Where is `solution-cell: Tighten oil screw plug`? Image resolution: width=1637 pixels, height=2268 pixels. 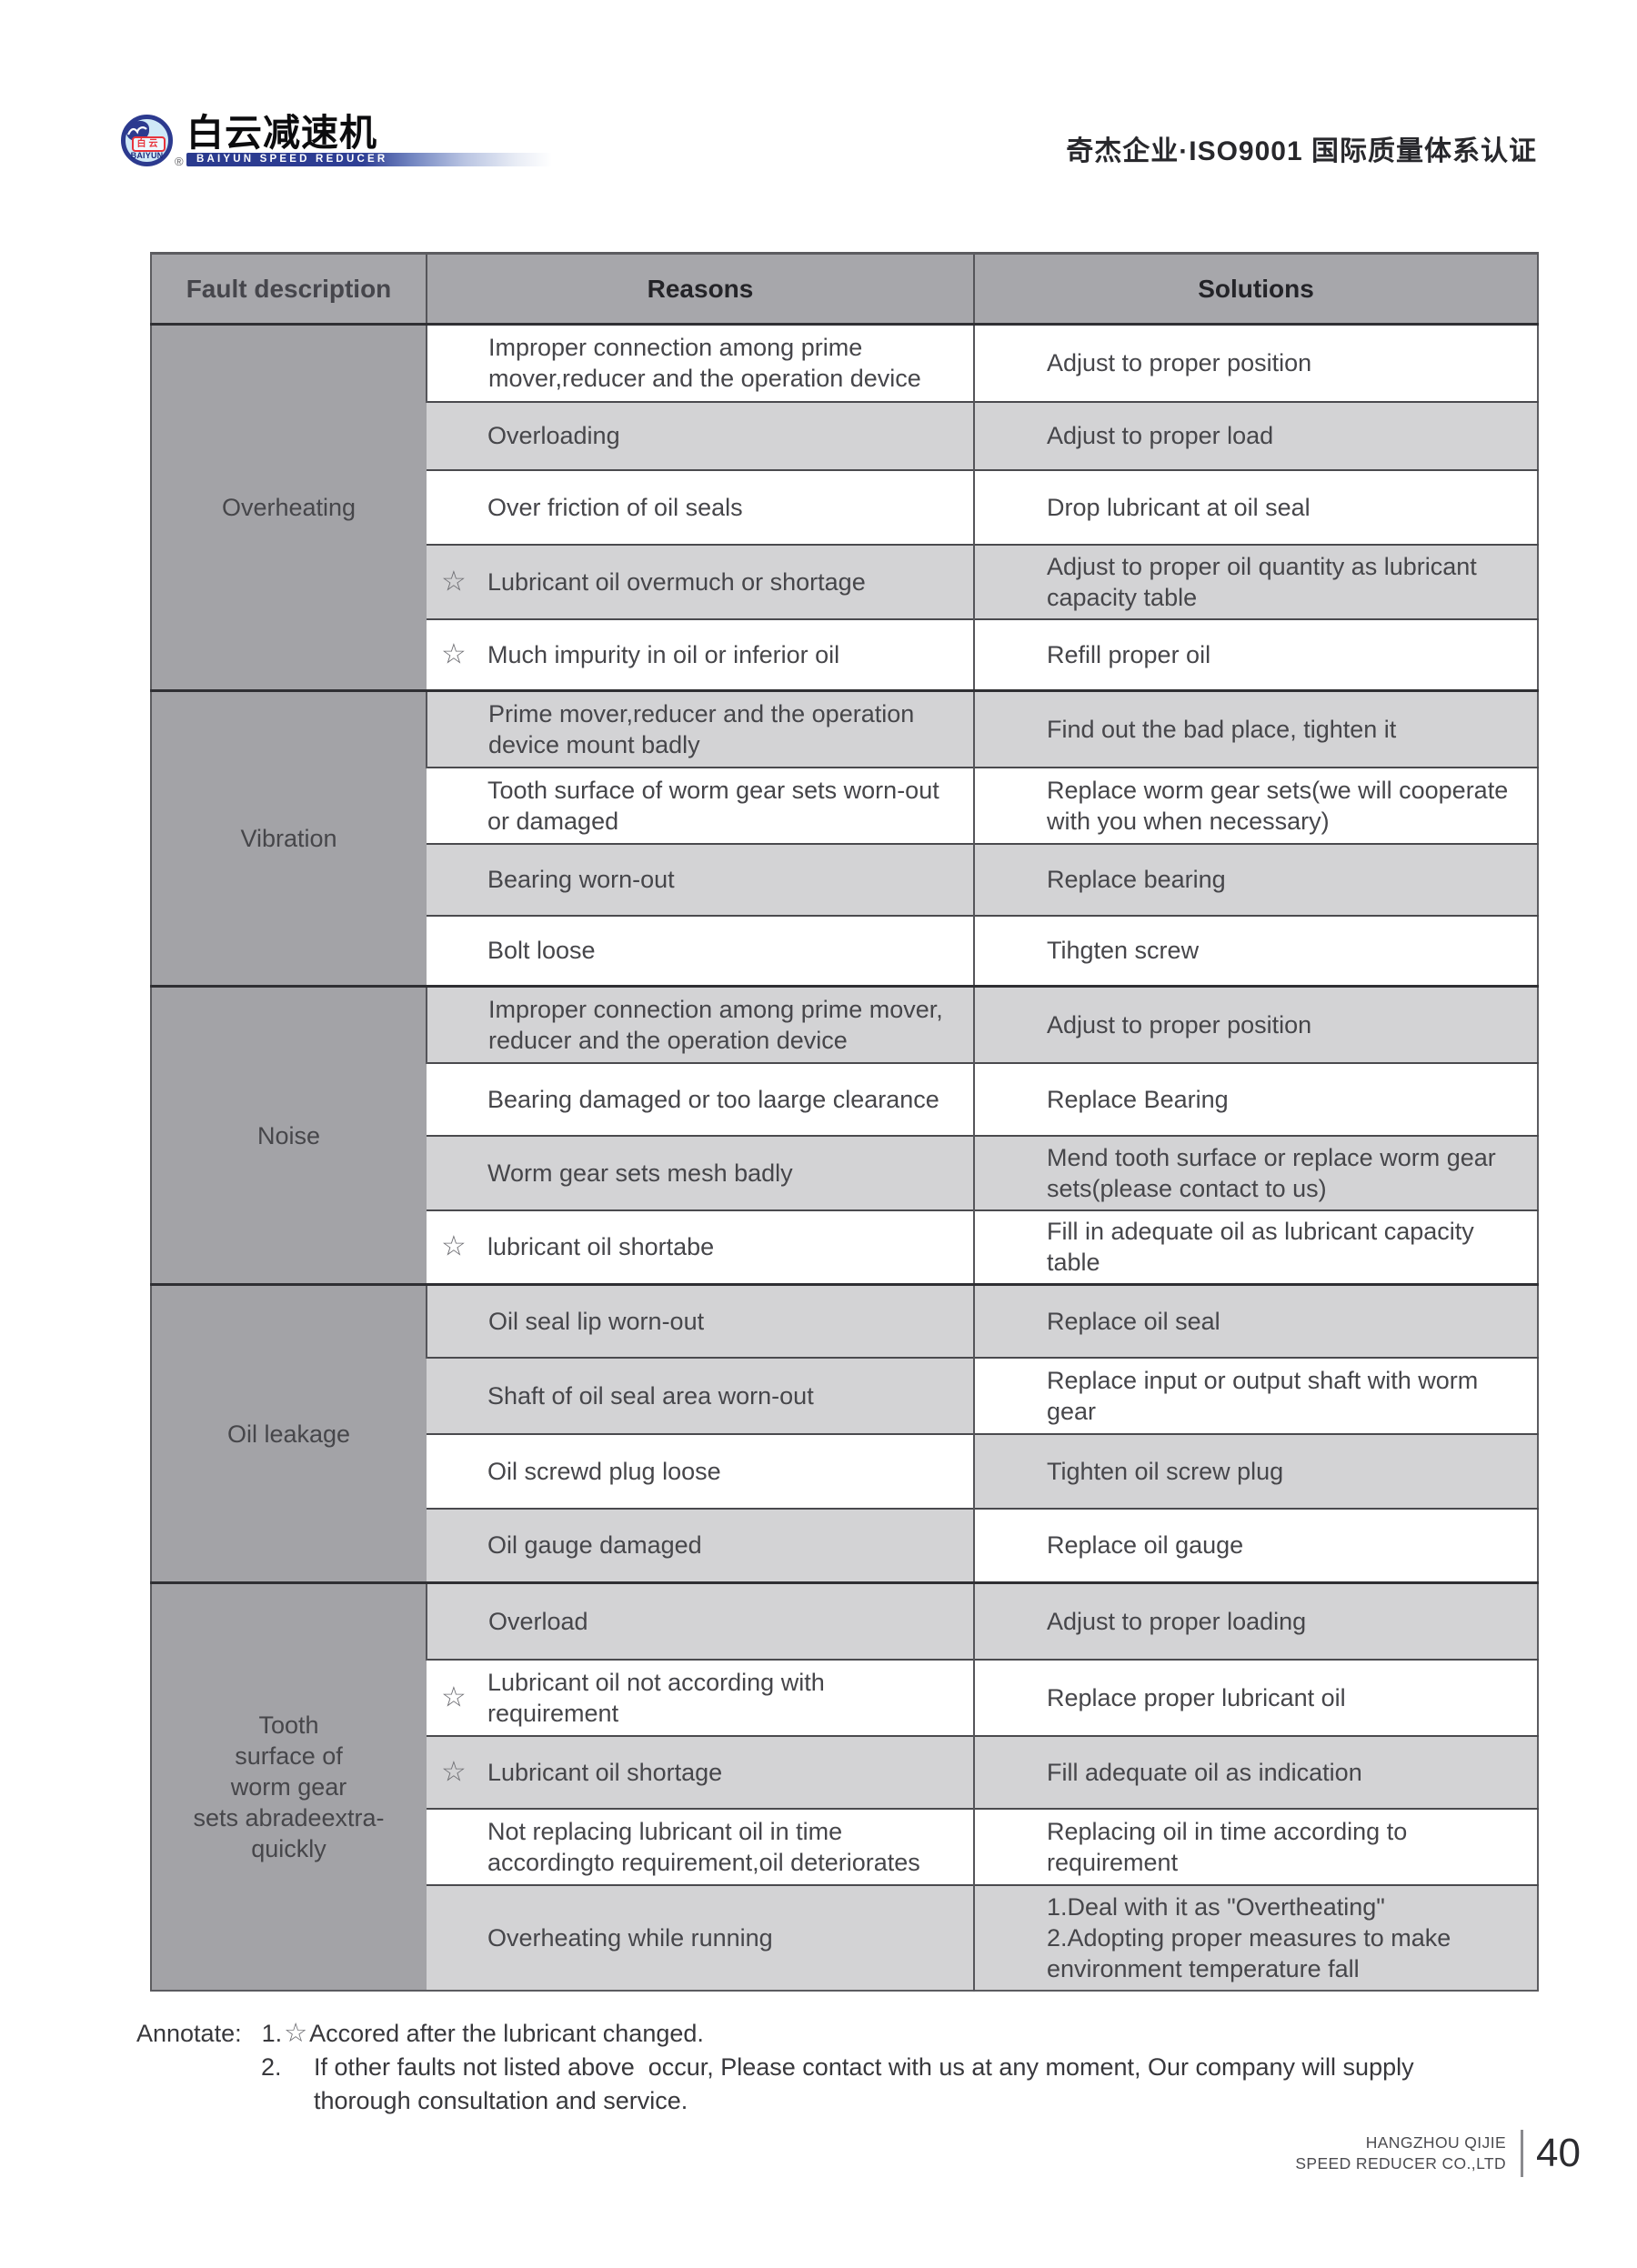 solution-cell: Tighten oil screw plug is located at coordinates (1255, 1470).